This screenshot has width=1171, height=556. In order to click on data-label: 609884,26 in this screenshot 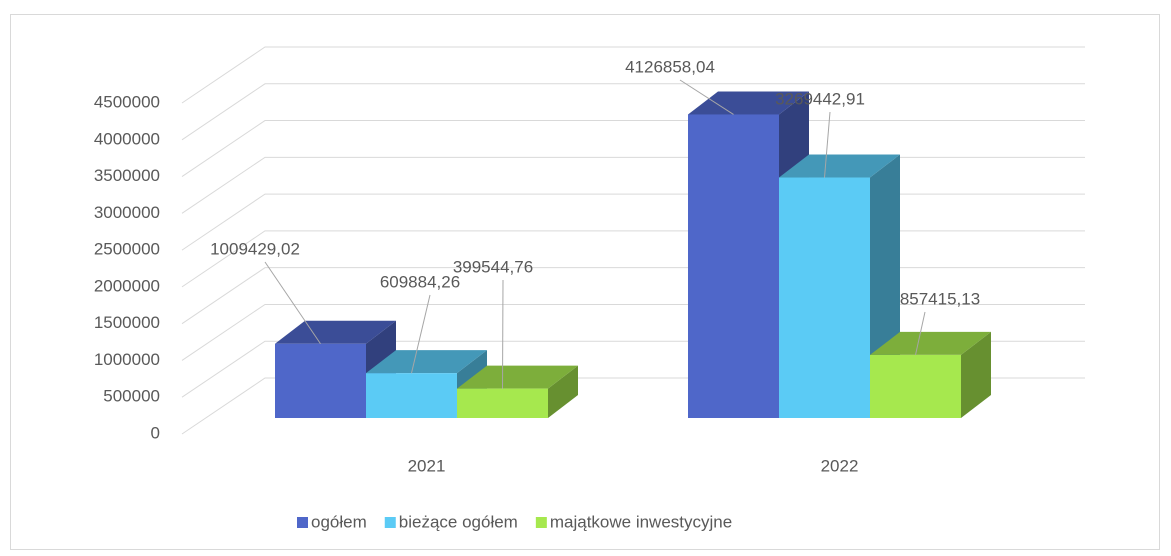, I will do `click(420, 281)`.